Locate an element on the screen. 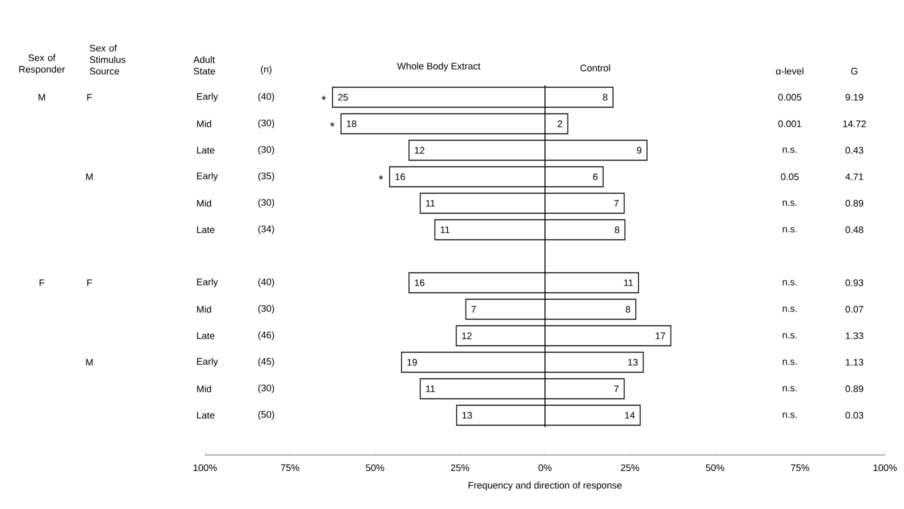 The width and height of the screenshot is (904, 509). annotation: 19 is located at coordinates (412, 362).